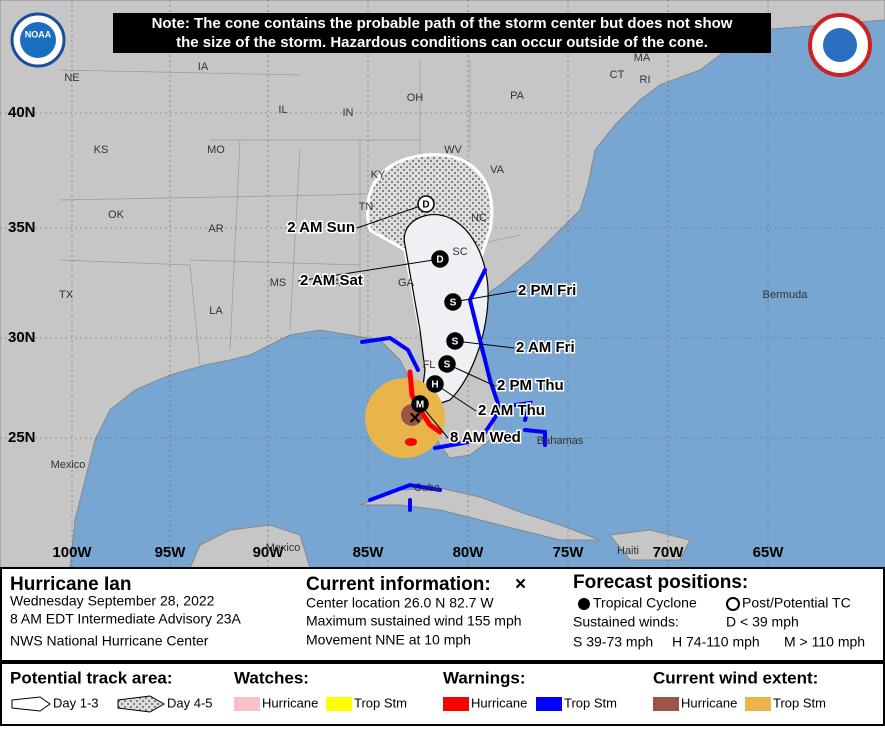 The height and width of the screenshot is (732, 885). I want to click on info-text: S 39-73 mph, so click(613, 642).